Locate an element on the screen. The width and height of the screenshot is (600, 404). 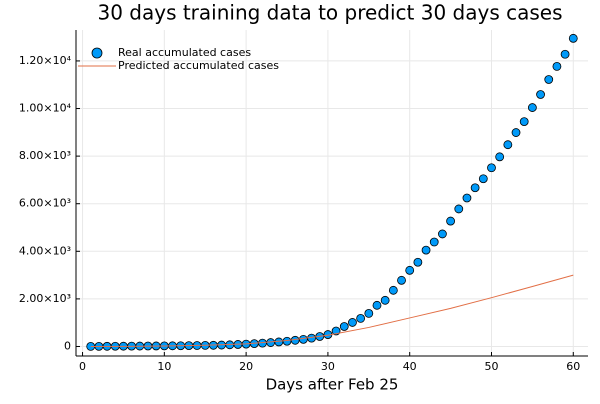
y-tick-label: 0 is located at coordinates (67, 345).